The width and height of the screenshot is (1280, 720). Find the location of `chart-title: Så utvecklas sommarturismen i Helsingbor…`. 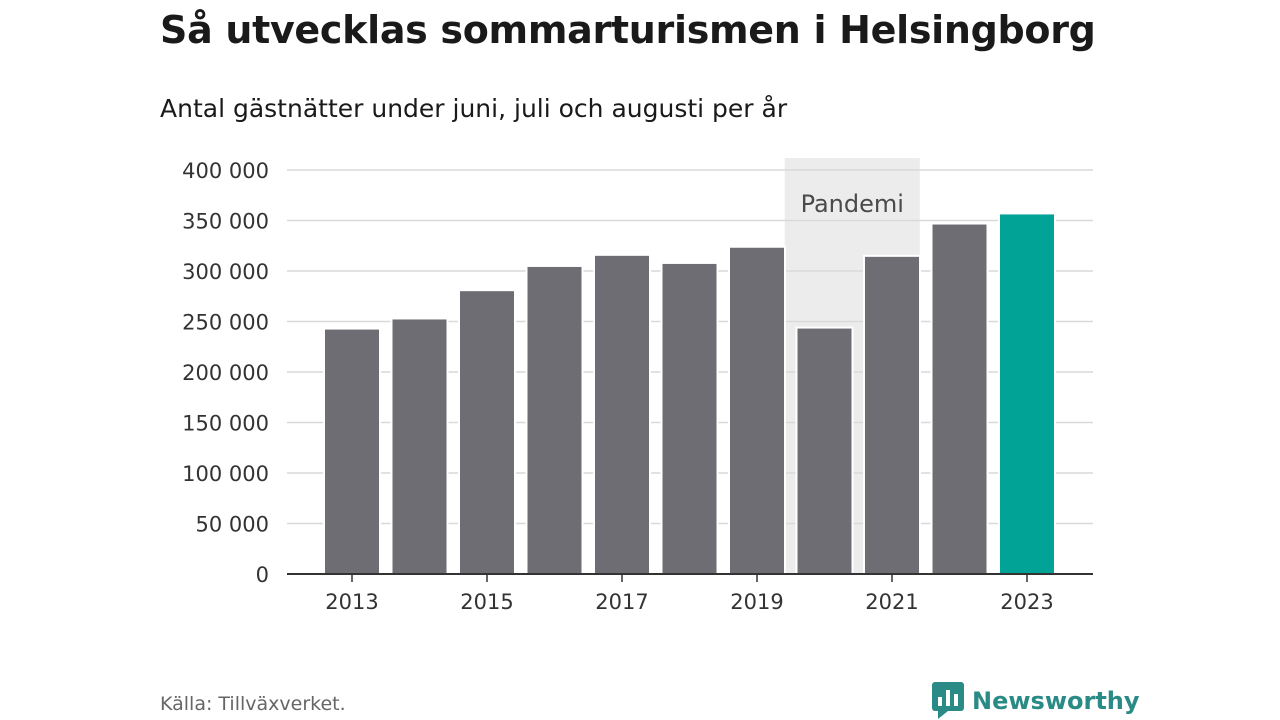

chart-title: Så utvecklas sommarturismen i Helsingbor… is located at coordinates (628, 30).